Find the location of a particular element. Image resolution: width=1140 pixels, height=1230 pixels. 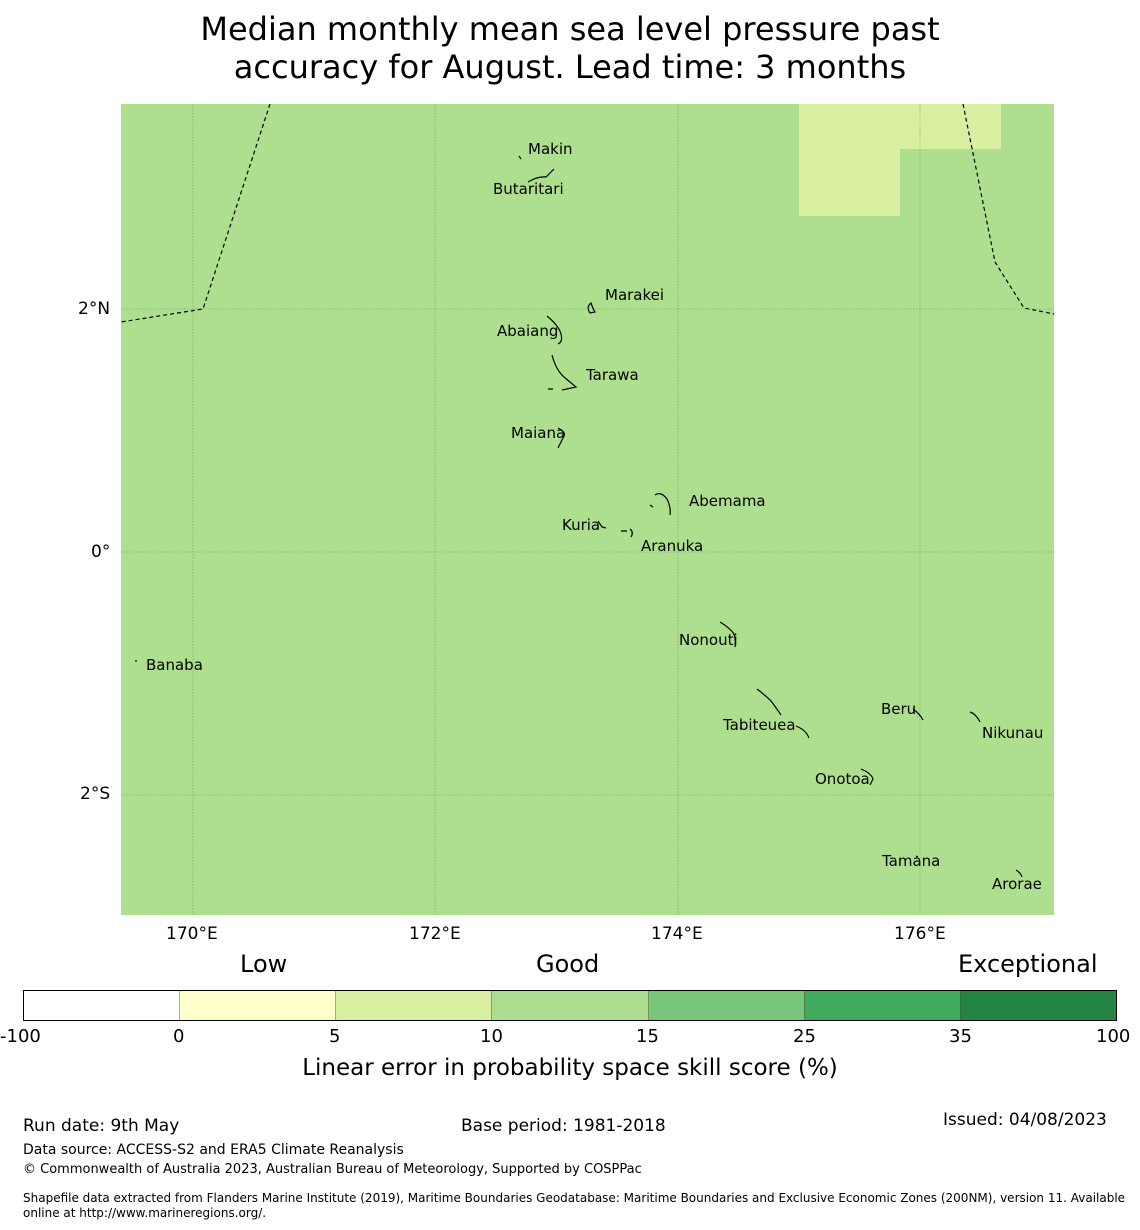

place-label-nonouti: Nonouti is located at coordinates (708, 640).